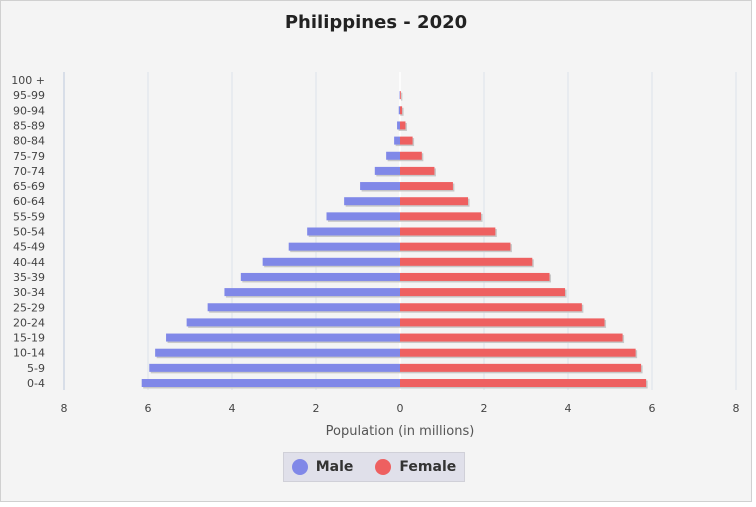 This screenshot has width=756, height=507. I want to click on y-tick-label: 45-49, so click(29, 247).